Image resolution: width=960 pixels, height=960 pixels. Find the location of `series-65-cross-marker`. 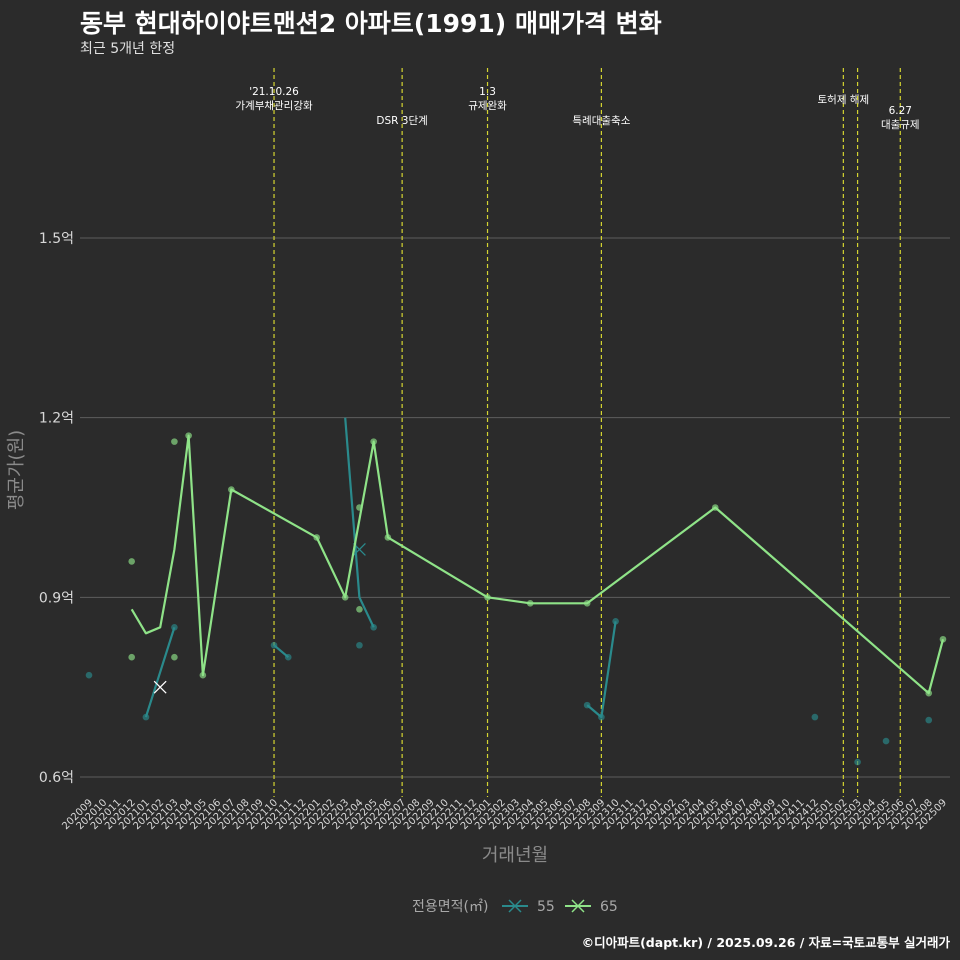

series-65-cross-marker is located at coordinates (160, 687).